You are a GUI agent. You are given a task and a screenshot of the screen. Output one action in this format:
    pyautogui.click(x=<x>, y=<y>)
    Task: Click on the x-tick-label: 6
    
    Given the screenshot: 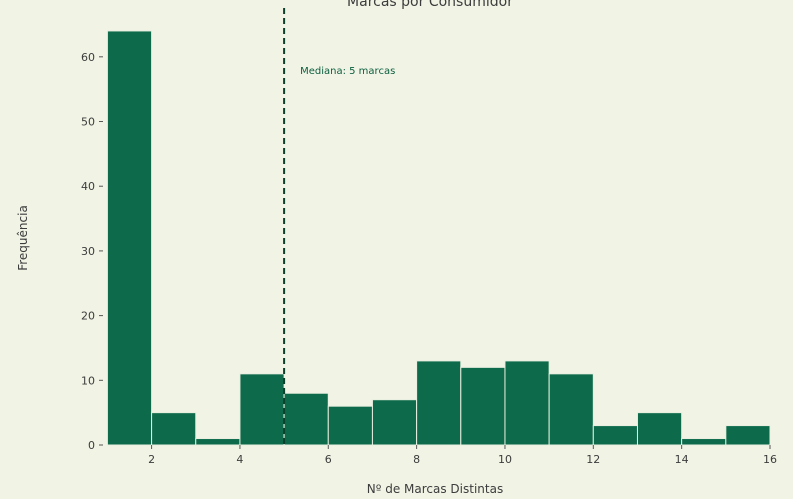 What is the action you would take?
    pyautogui.click(x=328, y=459)
    